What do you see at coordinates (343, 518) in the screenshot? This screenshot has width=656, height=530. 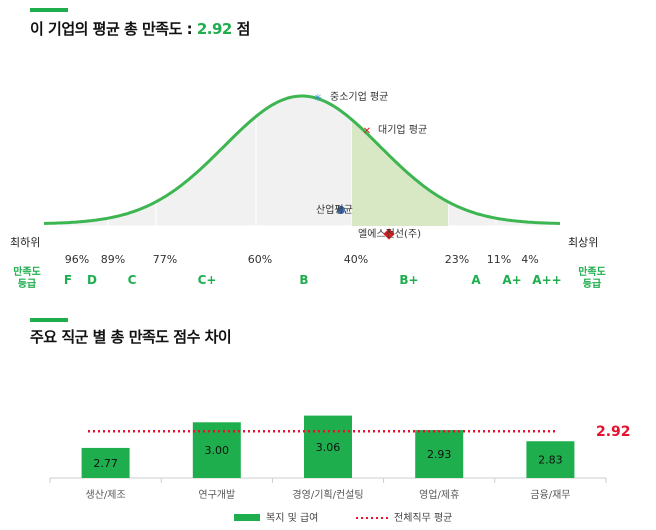 I see `legend: 복지 및 급여 전체직무 평균` at bounding box center [343, 518].